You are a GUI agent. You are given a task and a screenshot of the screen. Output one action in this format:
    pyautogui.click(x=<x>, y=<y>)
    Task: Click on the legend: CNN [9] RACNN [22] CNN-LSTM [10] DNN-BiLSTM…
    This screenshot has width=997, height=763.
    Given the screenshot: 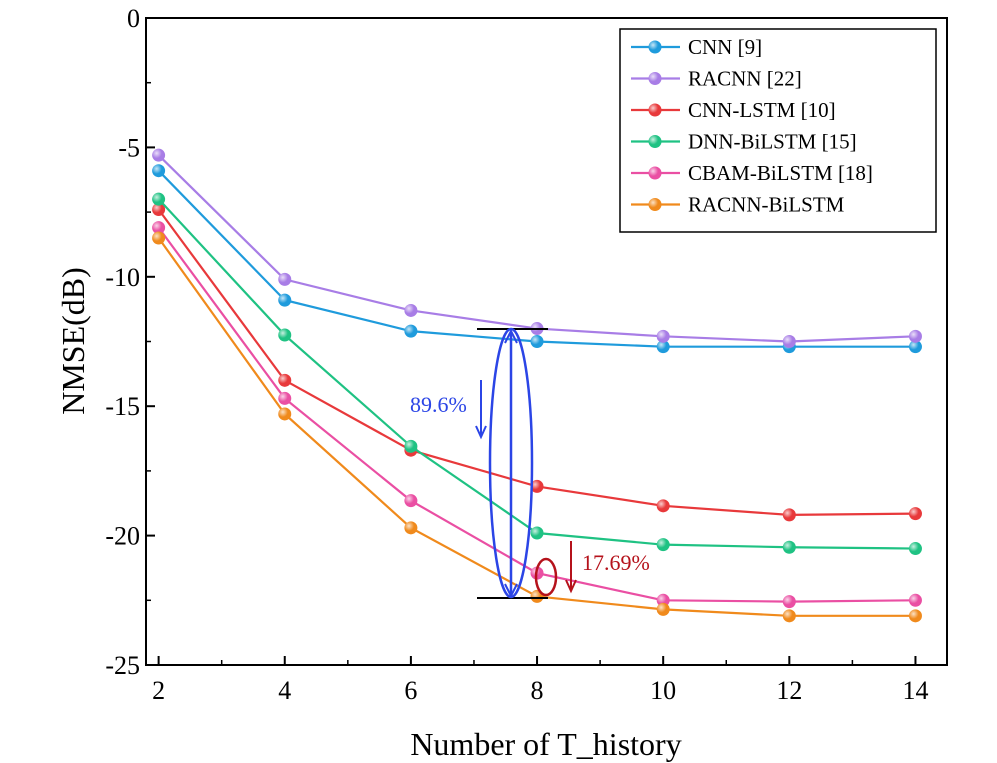 What is the action you would take?
    pyautogui.click(x=778, y=130)
    